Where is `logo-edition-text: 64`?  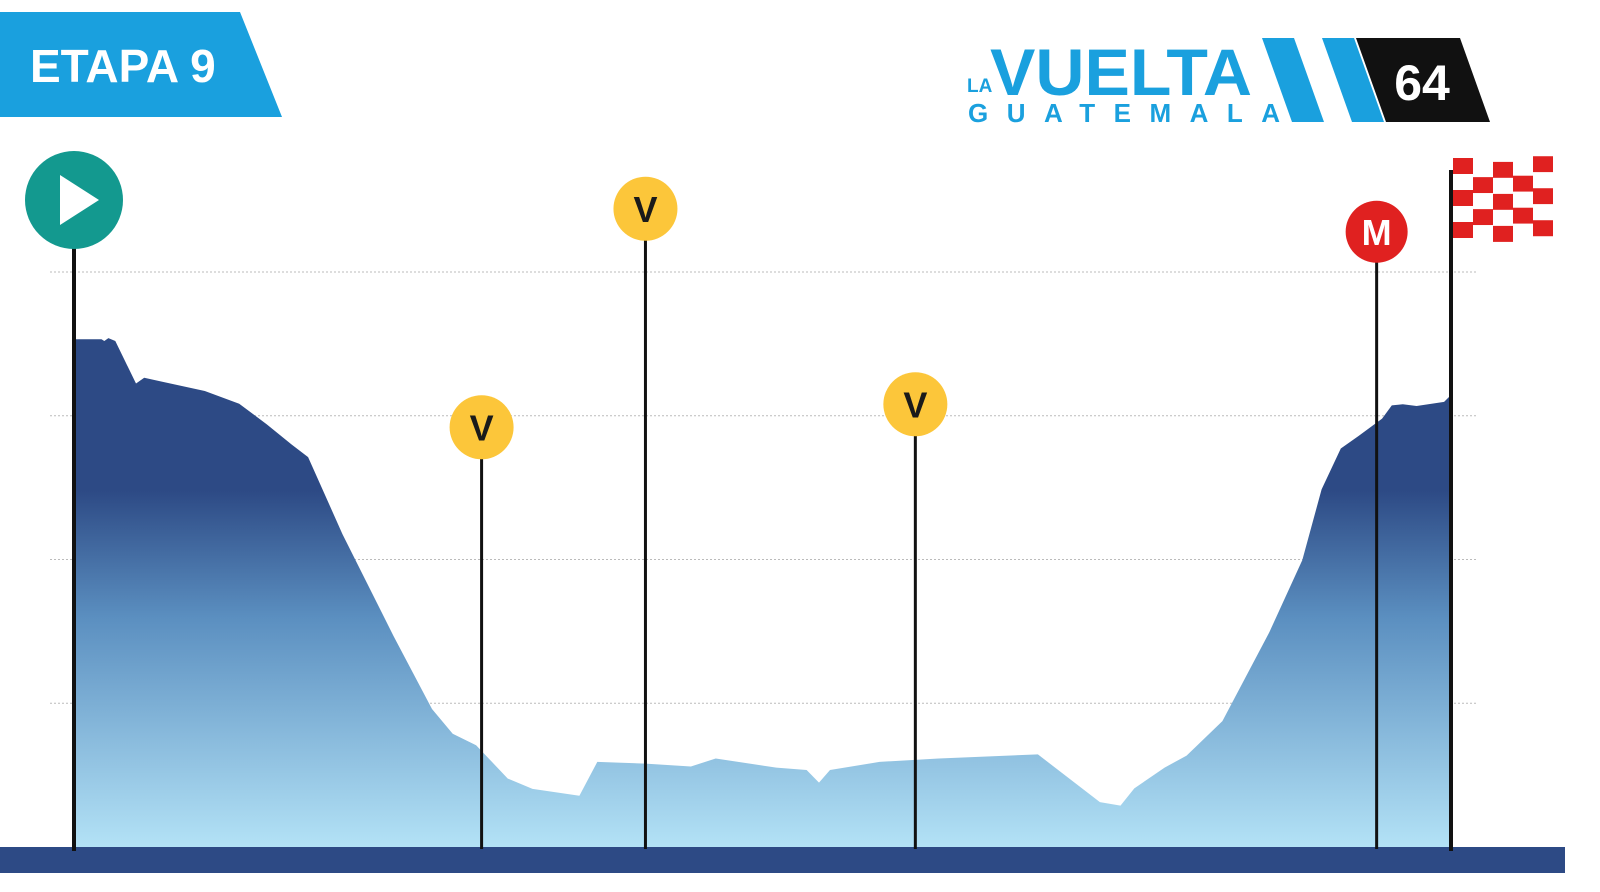
logo-edition-text: 64 is located at coordinates (1422, 83).